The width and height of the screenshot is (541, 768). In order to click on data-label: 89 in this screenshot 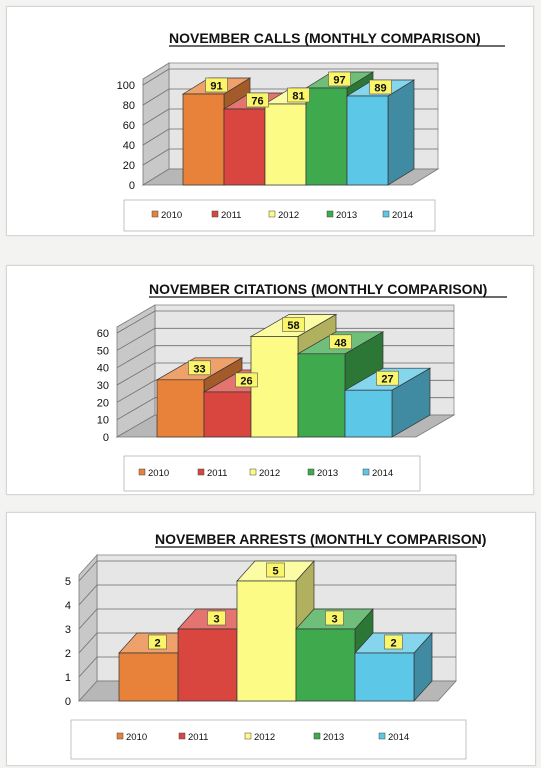, I will do `click(380, 87)`.